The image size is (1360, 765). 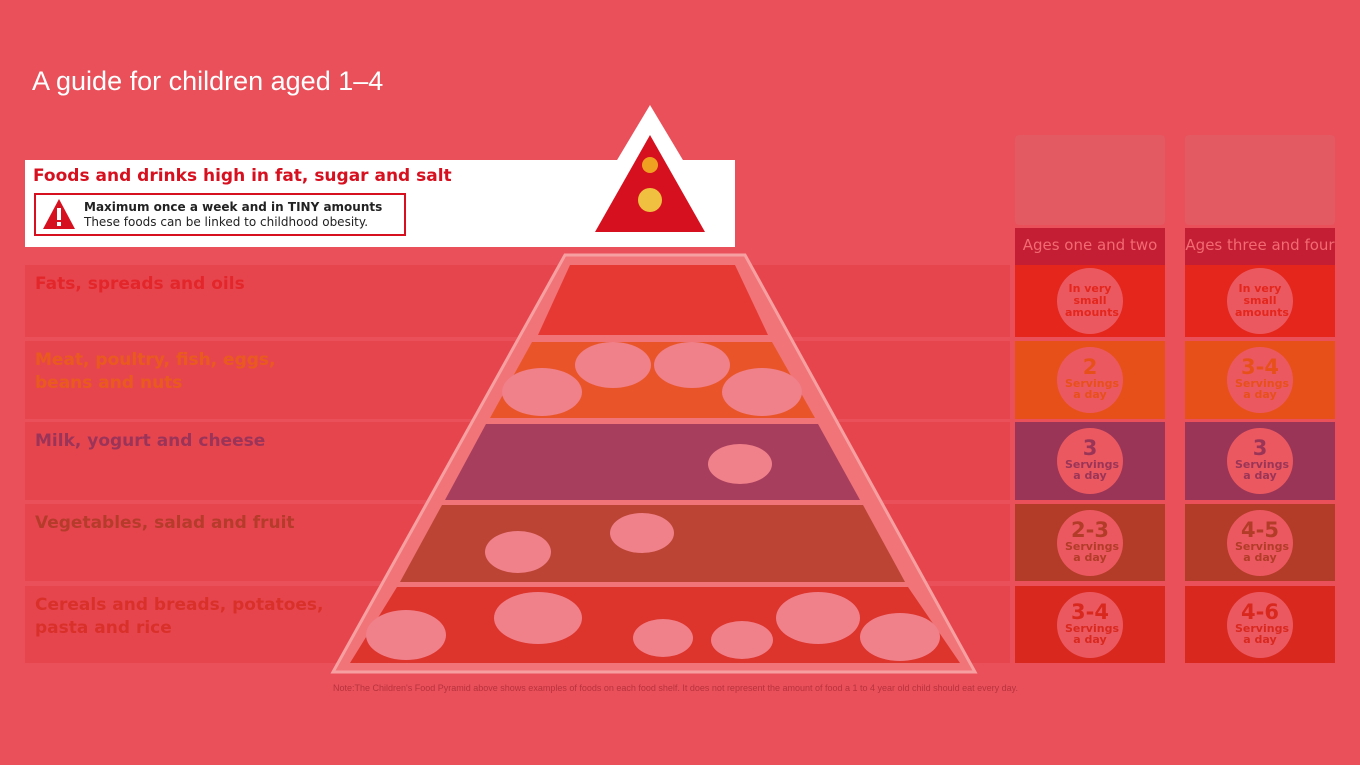 What do you see at coordinates (652, 462) in the screenshot?
I see `shelf-milk` at bounding box center [652, 462].